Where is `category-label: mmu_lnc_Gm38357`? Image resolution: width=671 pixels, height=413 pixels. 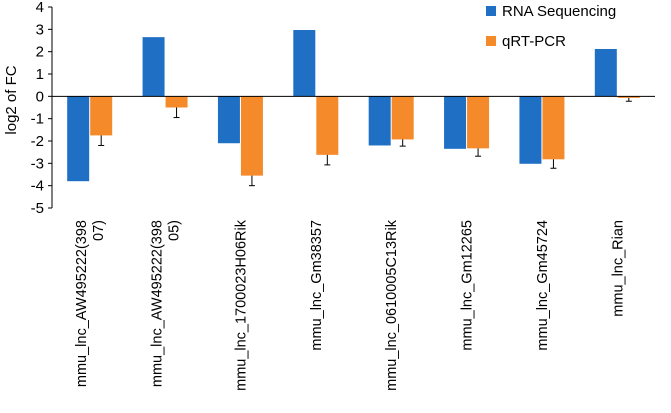 category-label: mmu_lnc_Gm38357 is located at coordinates (317, 285).